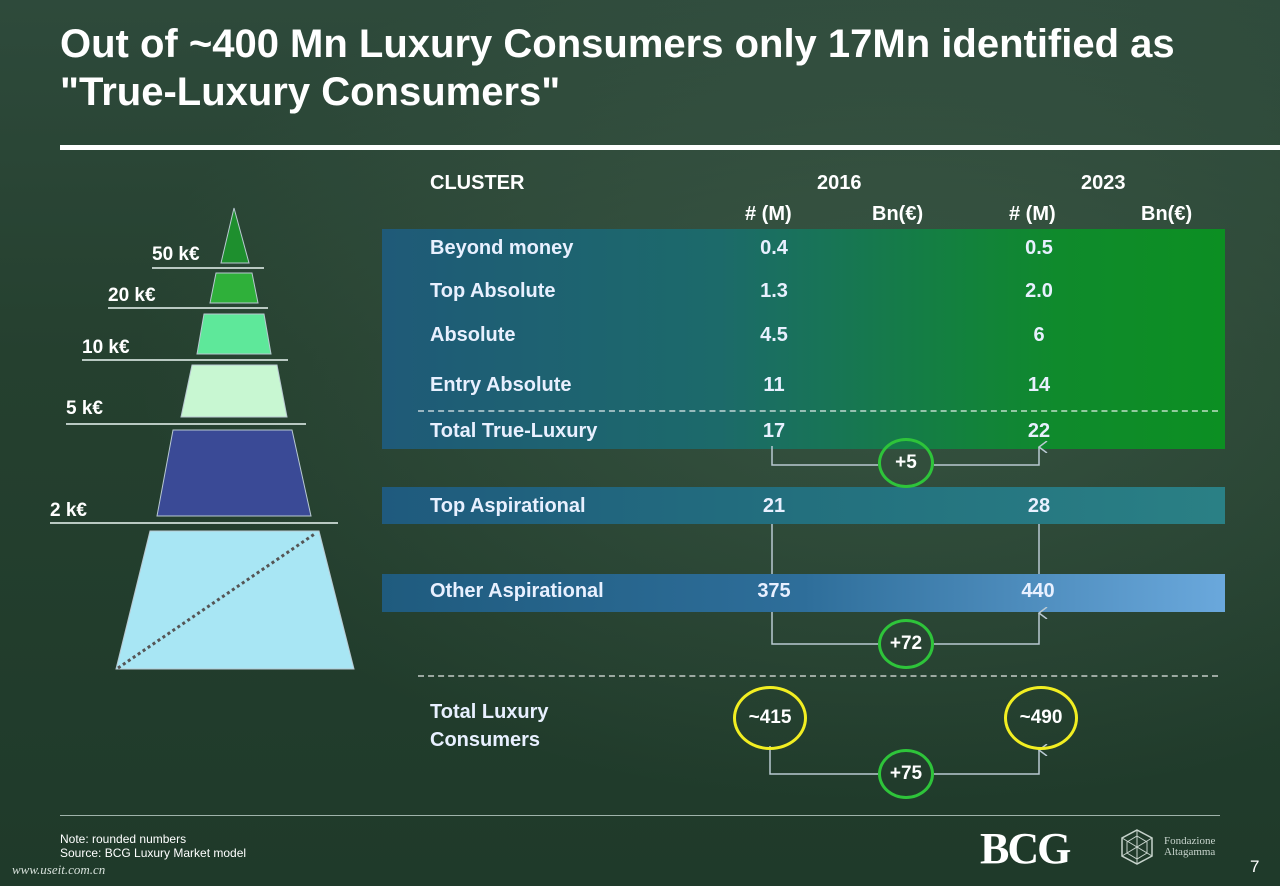  Describe the element at coordinates (774, 591) in the screenshot. I see `row-value-2016: 375` at that location.